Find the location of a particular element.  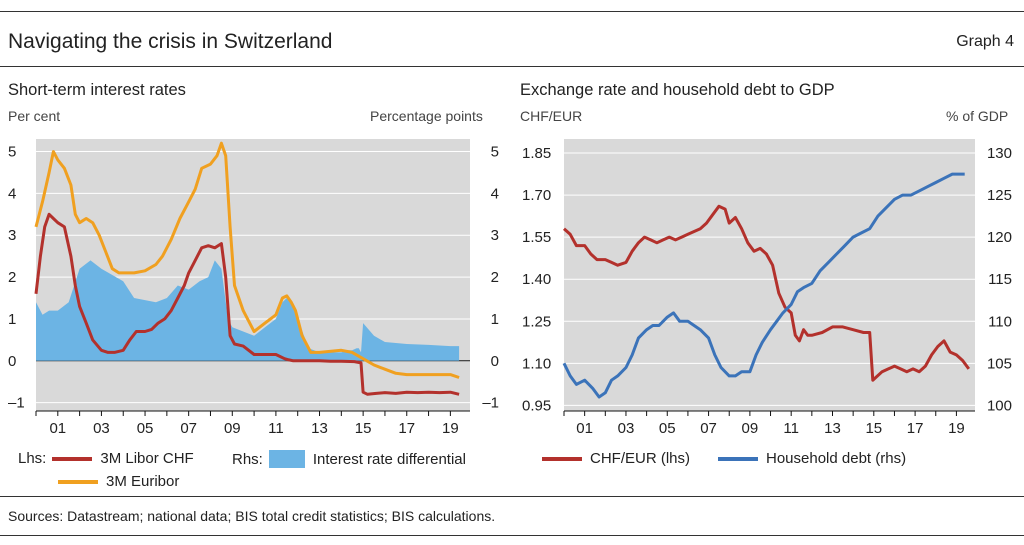

left-y-right-tick-label: 3 is located at coordinates (495, 235).